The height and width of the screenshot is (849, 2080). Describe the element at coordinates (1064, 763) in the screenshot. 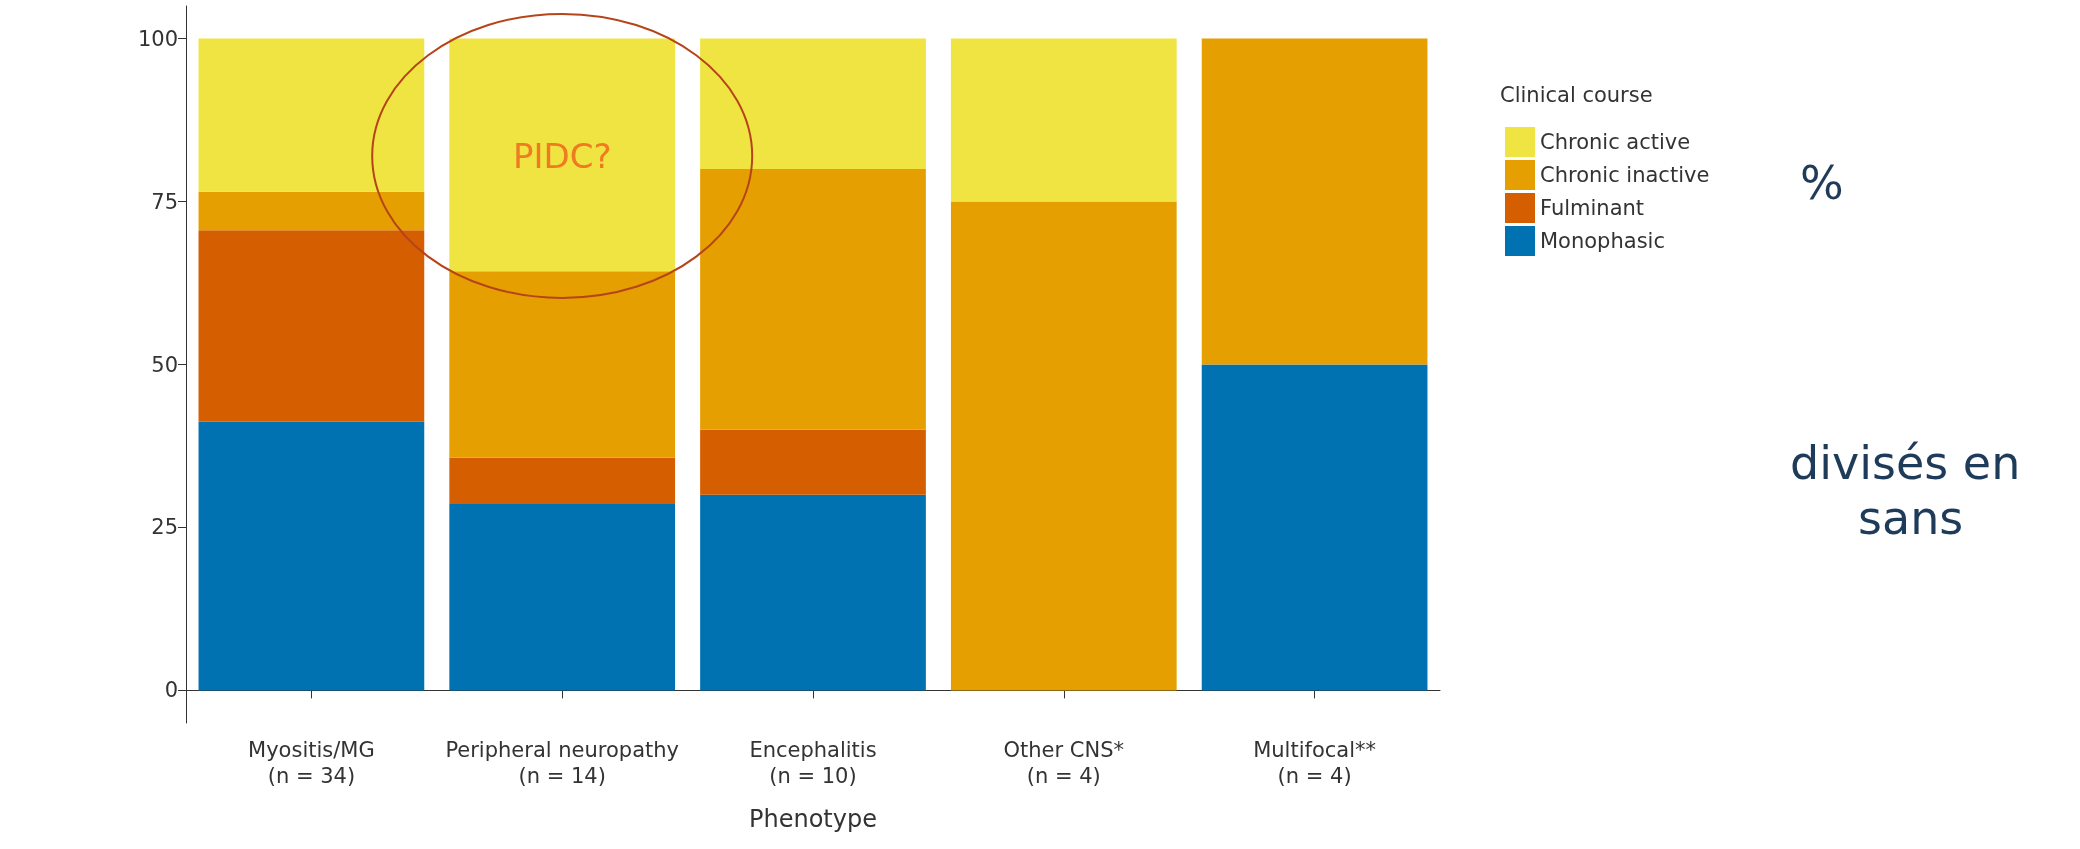

I see `x-tick-label: Other CNS* (n = 4)` at that location.